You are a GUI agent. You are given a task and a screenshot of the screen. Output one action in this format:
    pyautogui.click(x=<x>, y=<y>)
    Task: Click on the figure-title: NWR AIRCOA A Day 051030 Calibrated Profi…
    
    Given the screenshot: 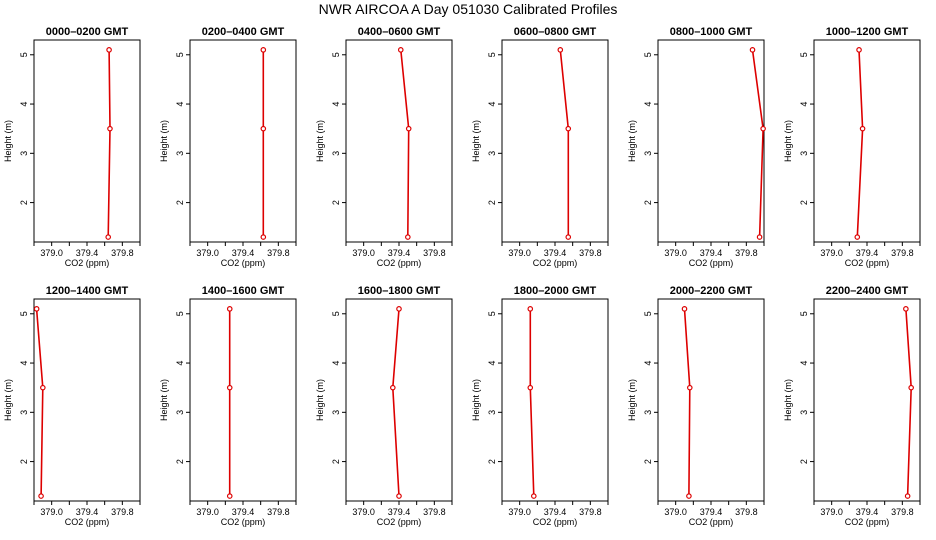 What is the action you would take?
    pyautogui.click(x=468, y=9)
    